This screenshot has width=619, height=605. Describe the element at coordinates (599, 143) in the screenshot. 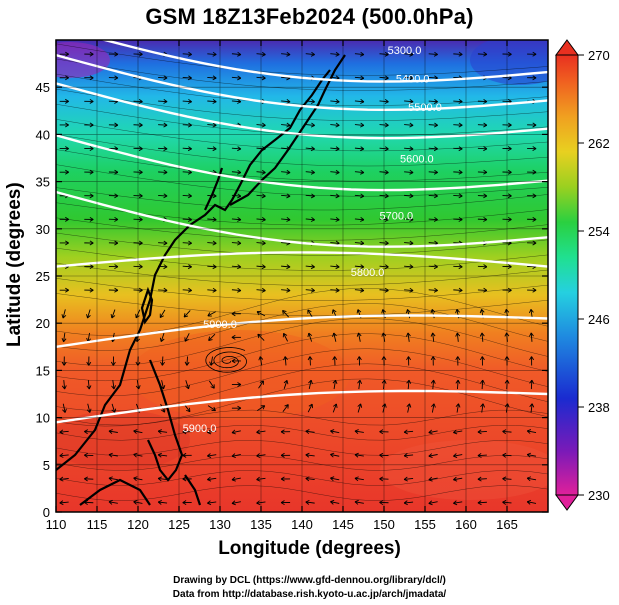

I see `colorbar-label: 262` at that location.